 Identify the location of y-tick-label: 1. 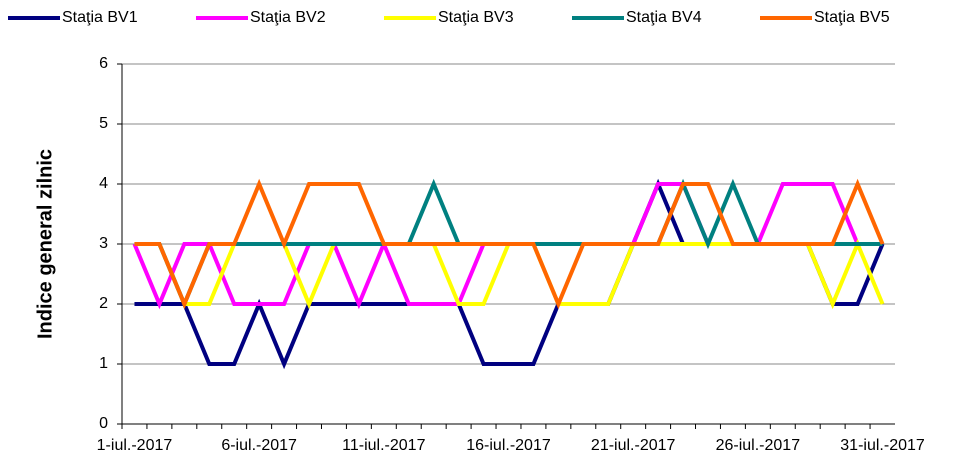
(103, 363).